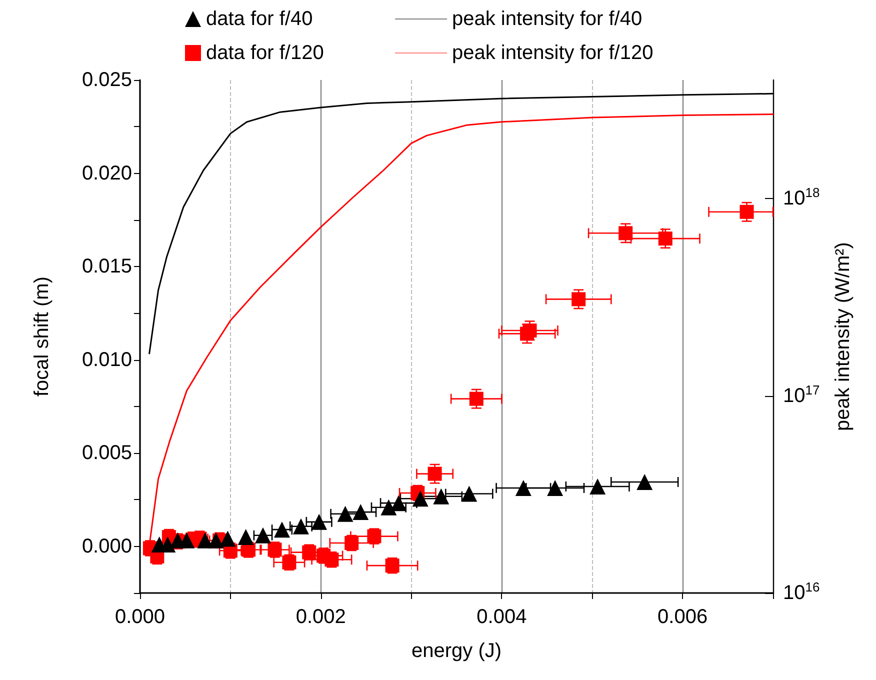 This screenshot has width=876, height=680. What do you see at coordinates (107, 80) in the screenshot?
I see `y-tick-label: 0.025` at bounding box center [107, 80].